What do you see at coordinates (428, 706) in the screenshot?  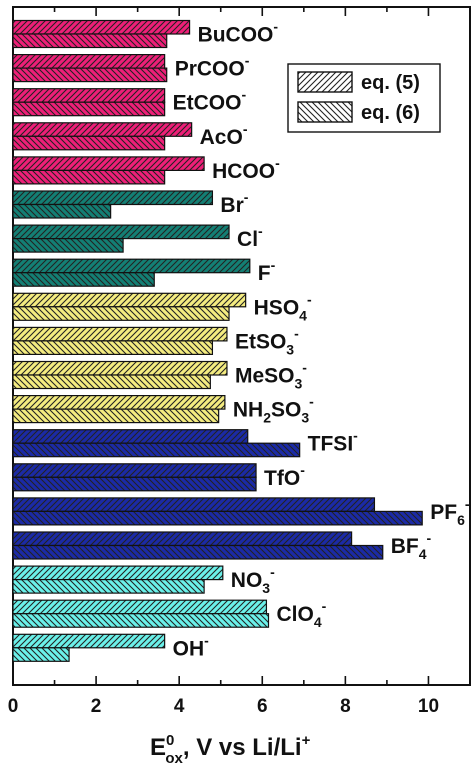 I see `x-tick-label-10: 10` at bounding box center [428, 706].